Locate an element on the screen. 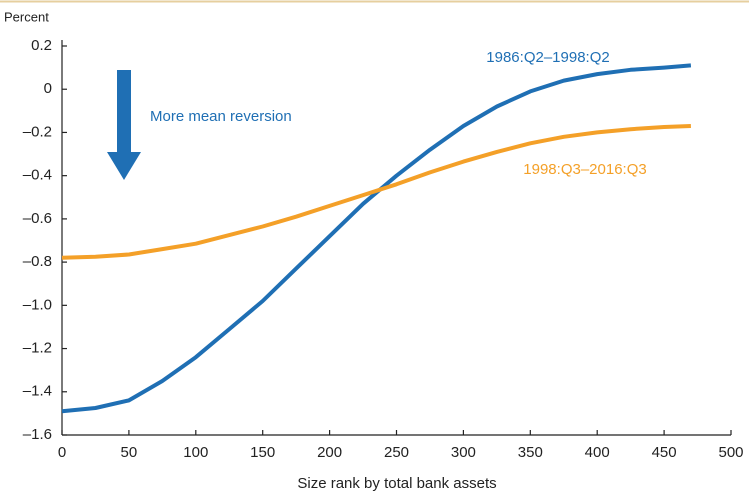  y-tick-label: –1.6 is located at coordinates (37, 434).